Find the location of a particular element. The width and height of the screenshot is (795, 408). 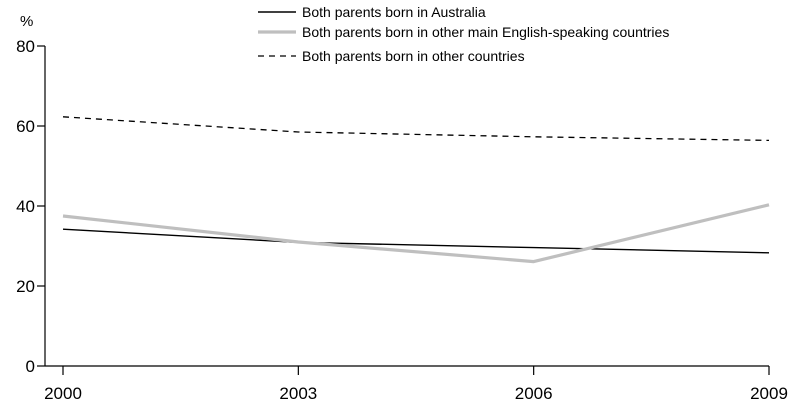

y-axis-ticks: 0 20 40 60 80 is located at coordinates (30, 206).